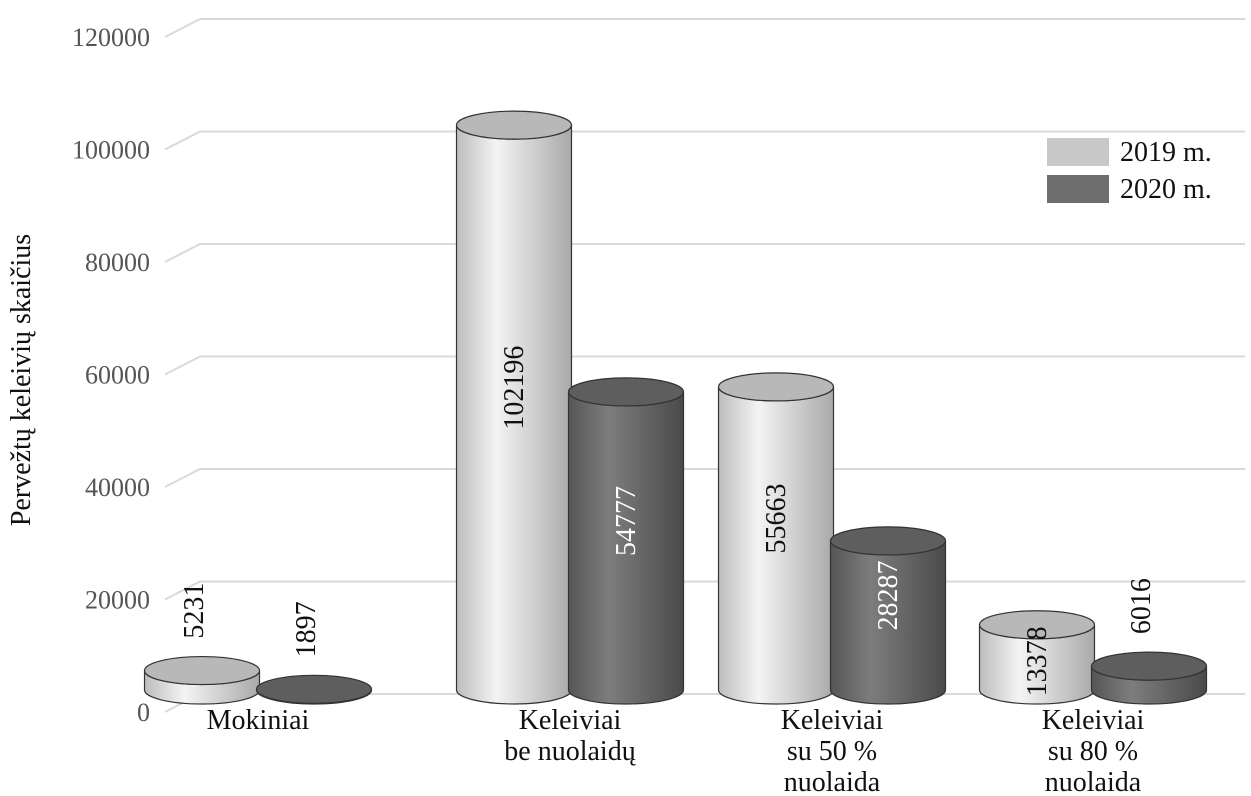  I want to click on legend-label: 2019 m., so click(1166, 152).